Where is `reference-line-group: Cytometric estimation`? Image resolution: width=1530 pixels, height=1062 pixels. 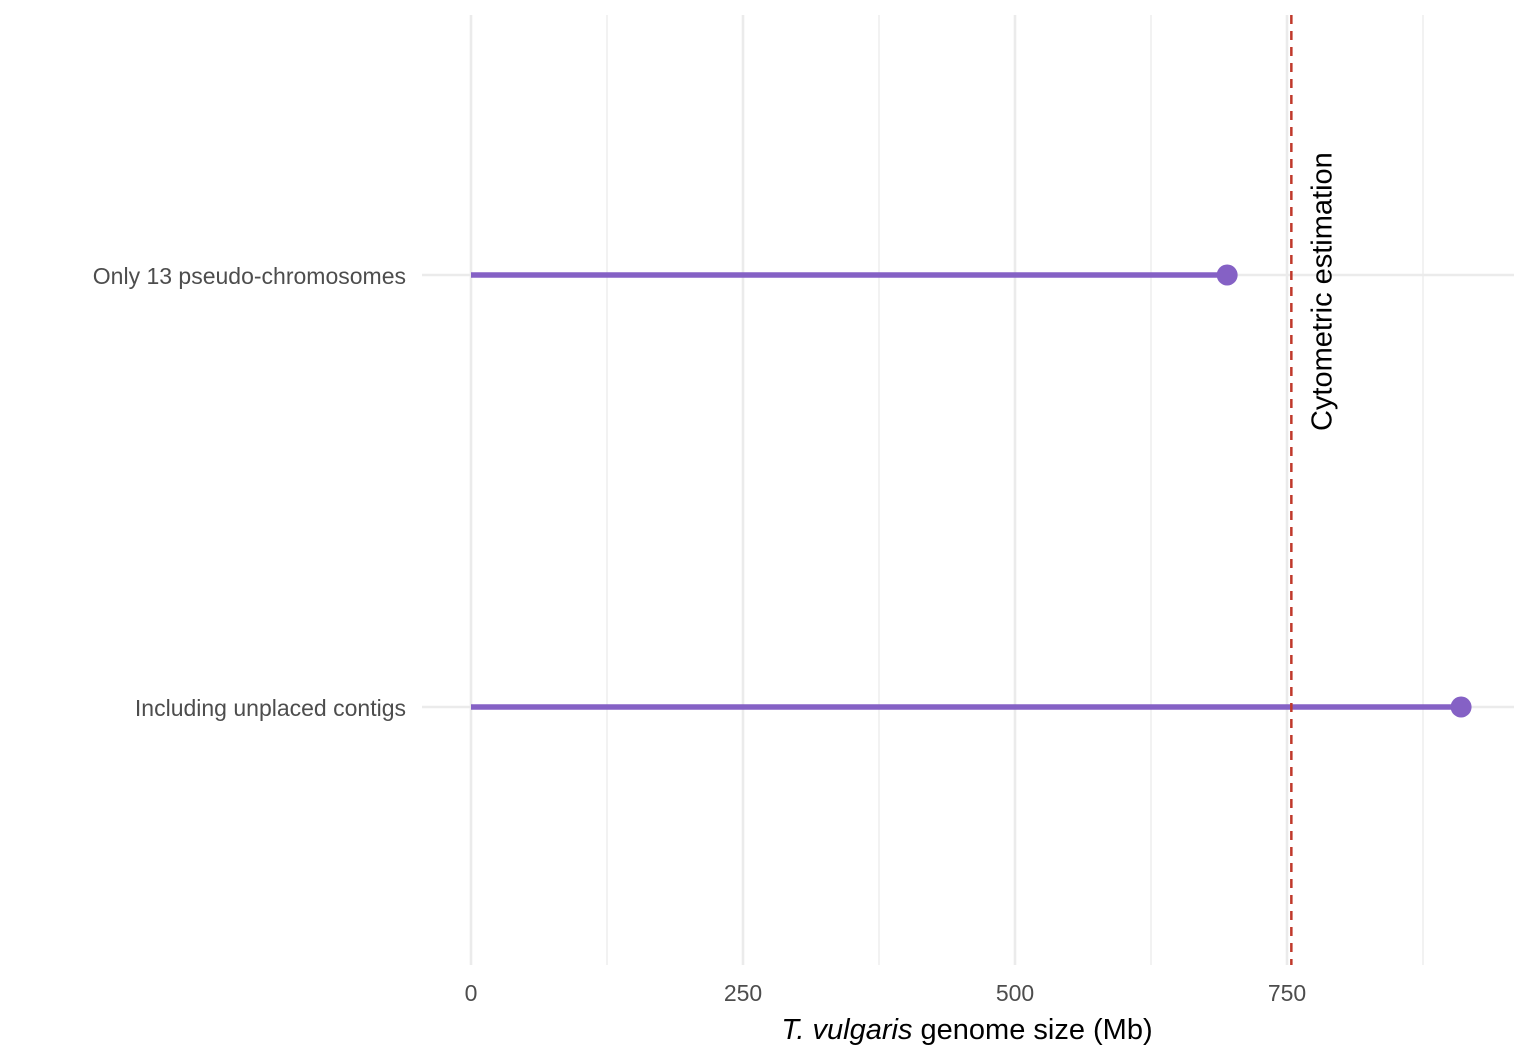
reference-line-group: Cytometric estimation is located at coordinates (1314, 490).